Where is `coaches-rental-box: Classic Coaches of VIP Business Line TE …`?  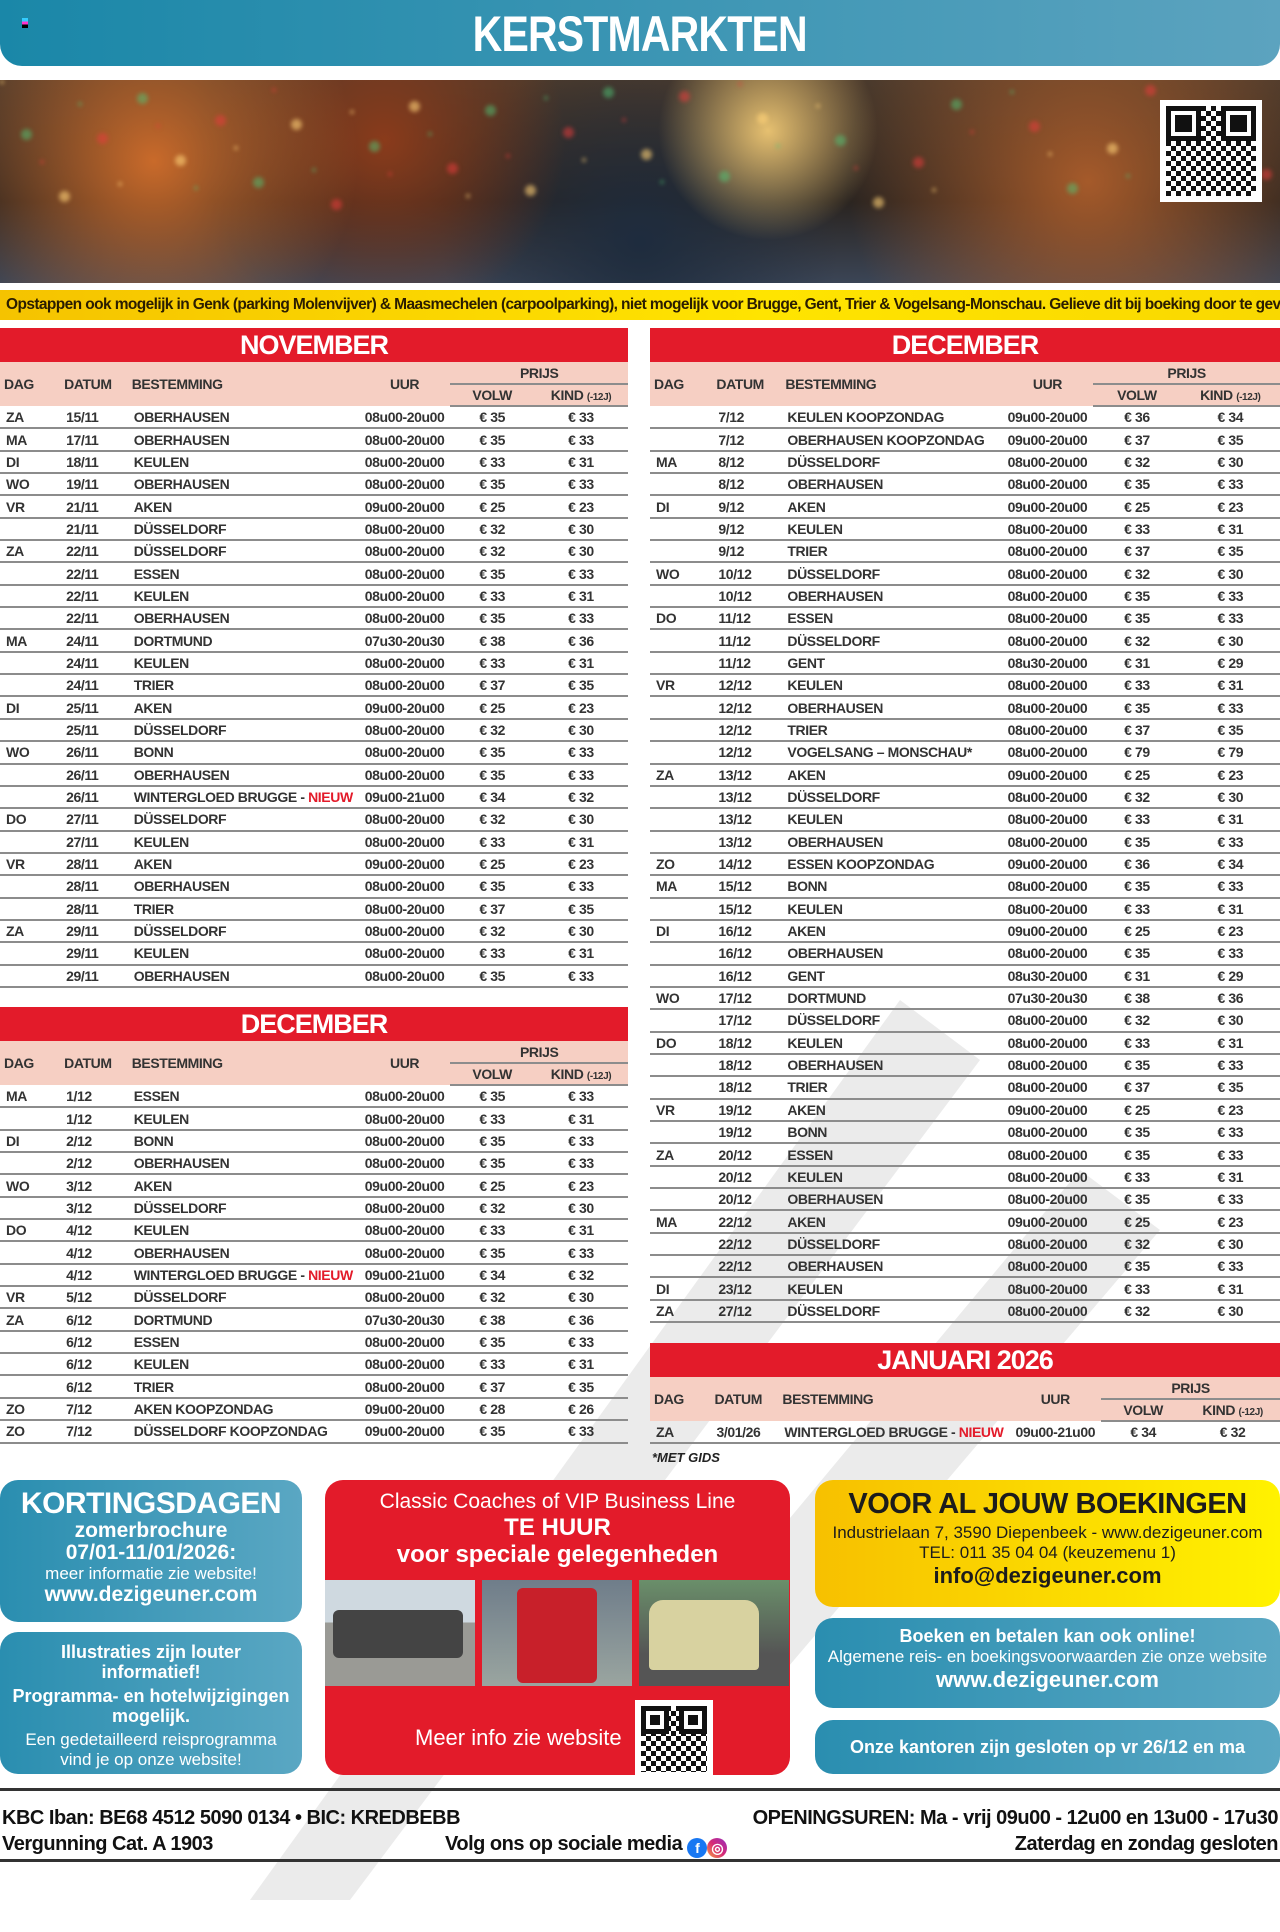 coaches-rental-box: Classic Coaches of VIP Business Line TE … is located at coordinates (557, 1629).